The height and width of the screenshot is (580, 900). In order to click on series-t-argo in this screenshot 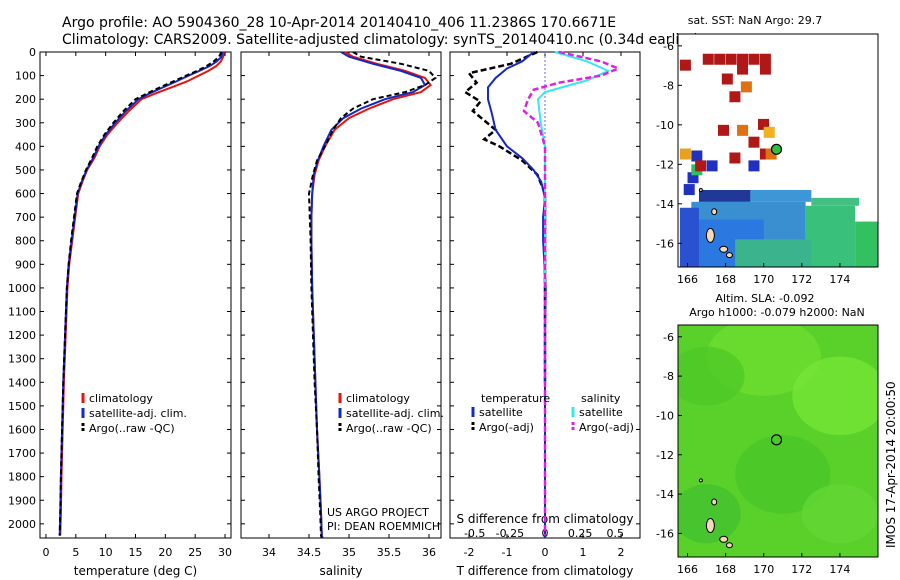, I will do `click(505, 216)`.